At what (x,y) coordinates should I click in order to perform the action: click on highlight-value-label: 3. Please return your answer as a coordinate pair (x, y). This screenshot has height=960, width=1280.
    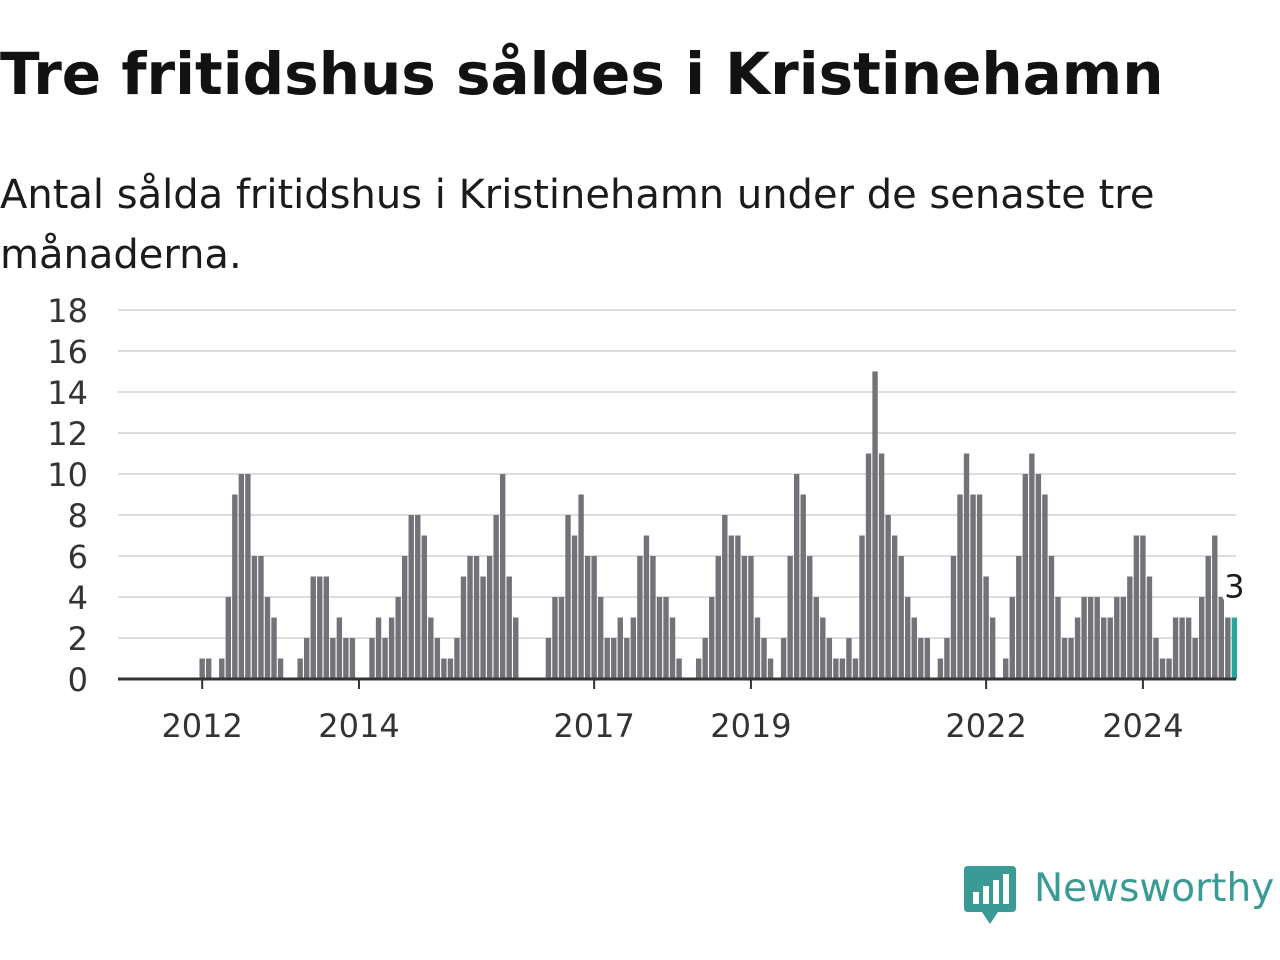
    Looking at the image, I should click on (1234, 587).